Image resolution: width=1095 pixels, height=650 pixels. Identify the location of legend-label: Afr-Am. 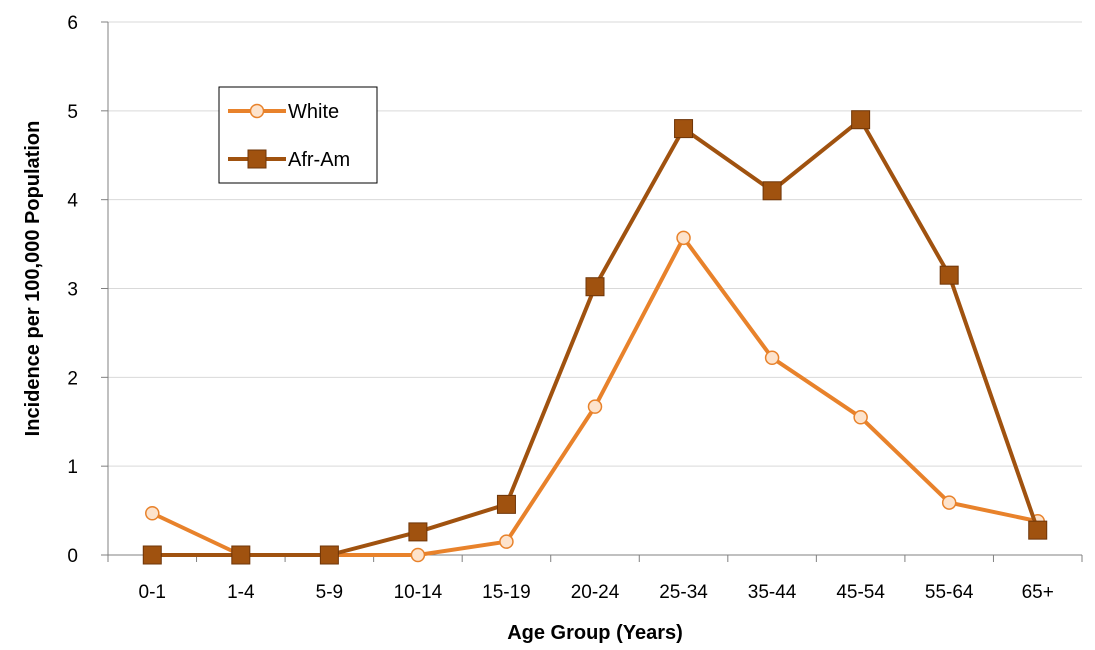
(319, 160).